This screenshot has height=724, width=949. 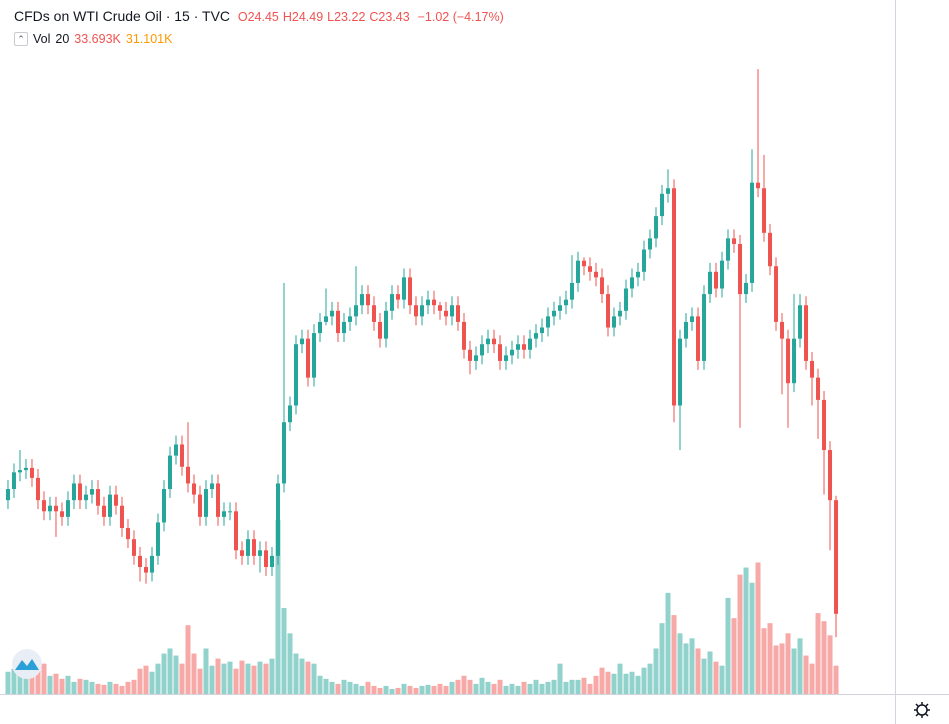 I want to click on logo, so click(x=27, y=664).